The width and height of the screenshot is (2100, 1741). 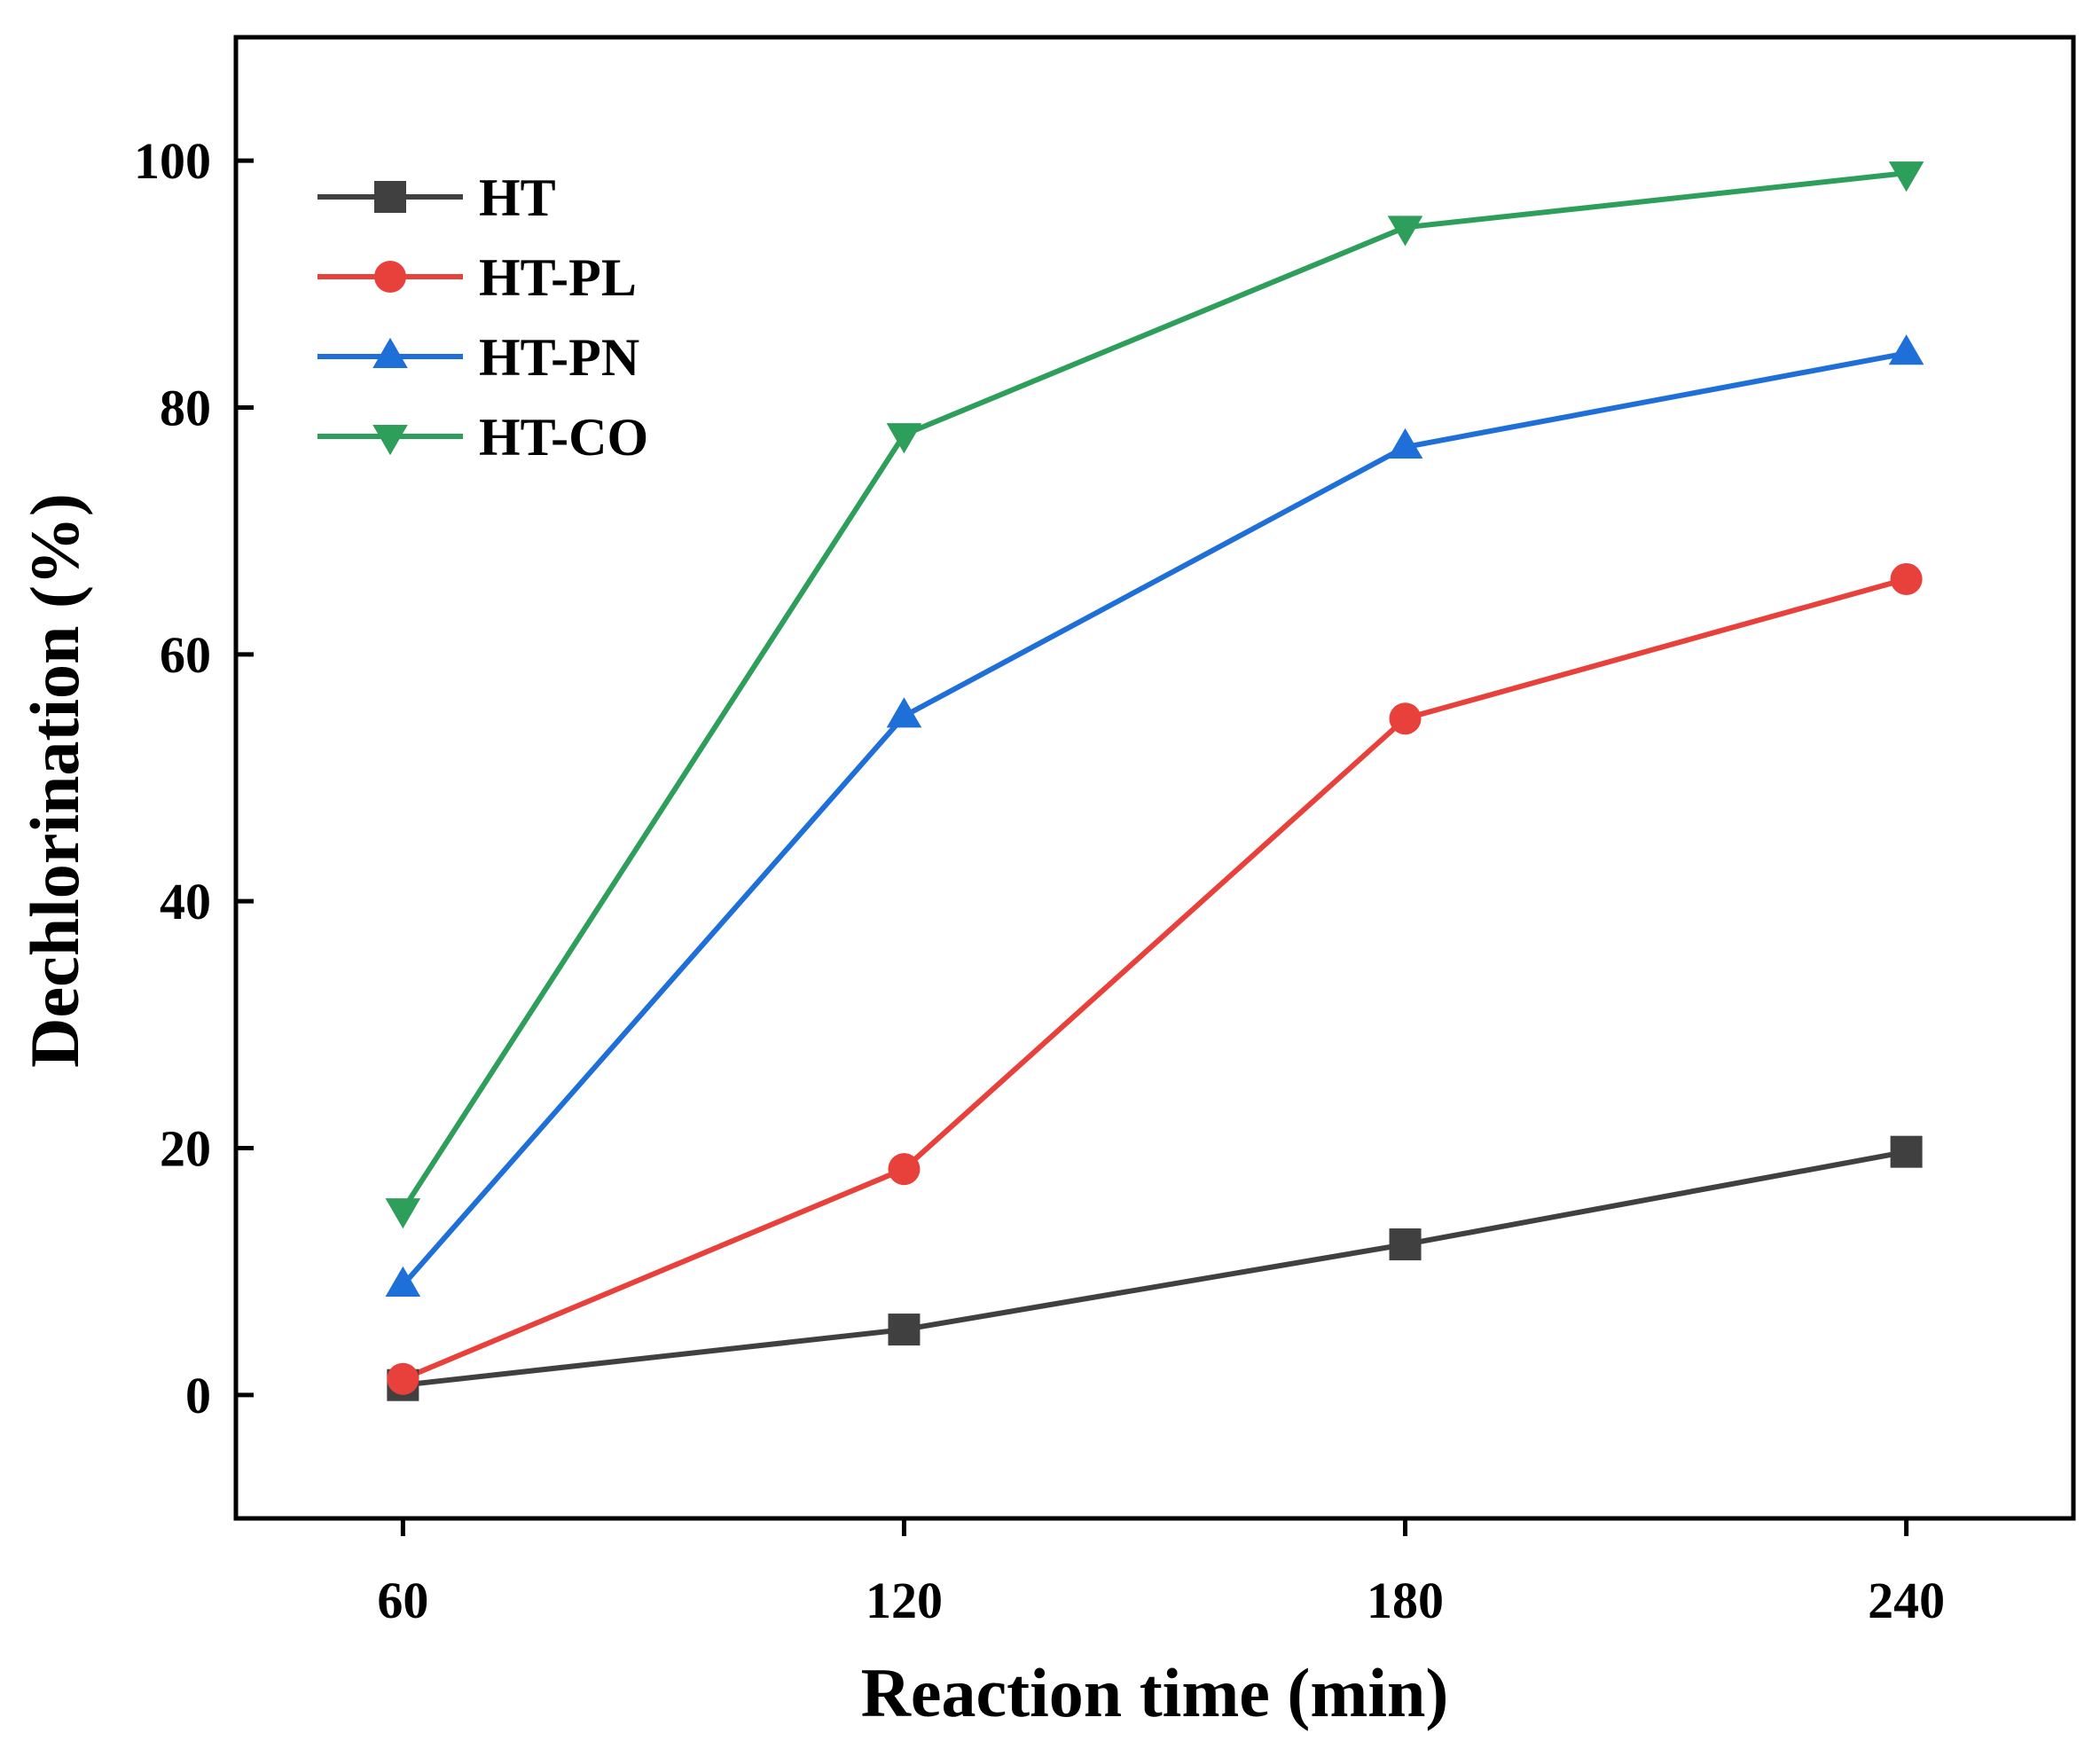 I want to click on x-axis-title: Reaction time (min), so click(x=1155, y=1692).